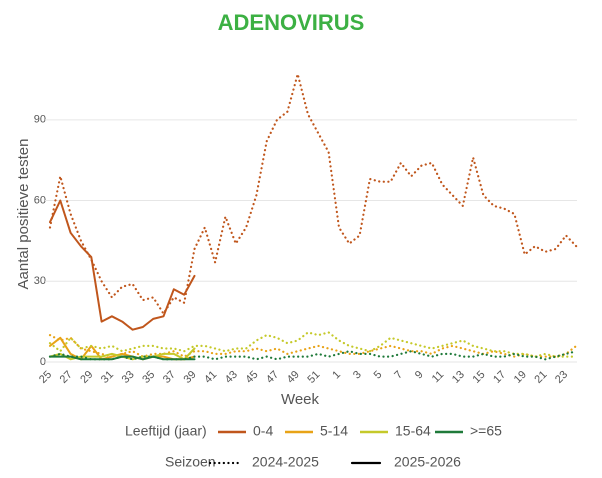  I want to click on x-tick-label: 9, so click(419, 375).